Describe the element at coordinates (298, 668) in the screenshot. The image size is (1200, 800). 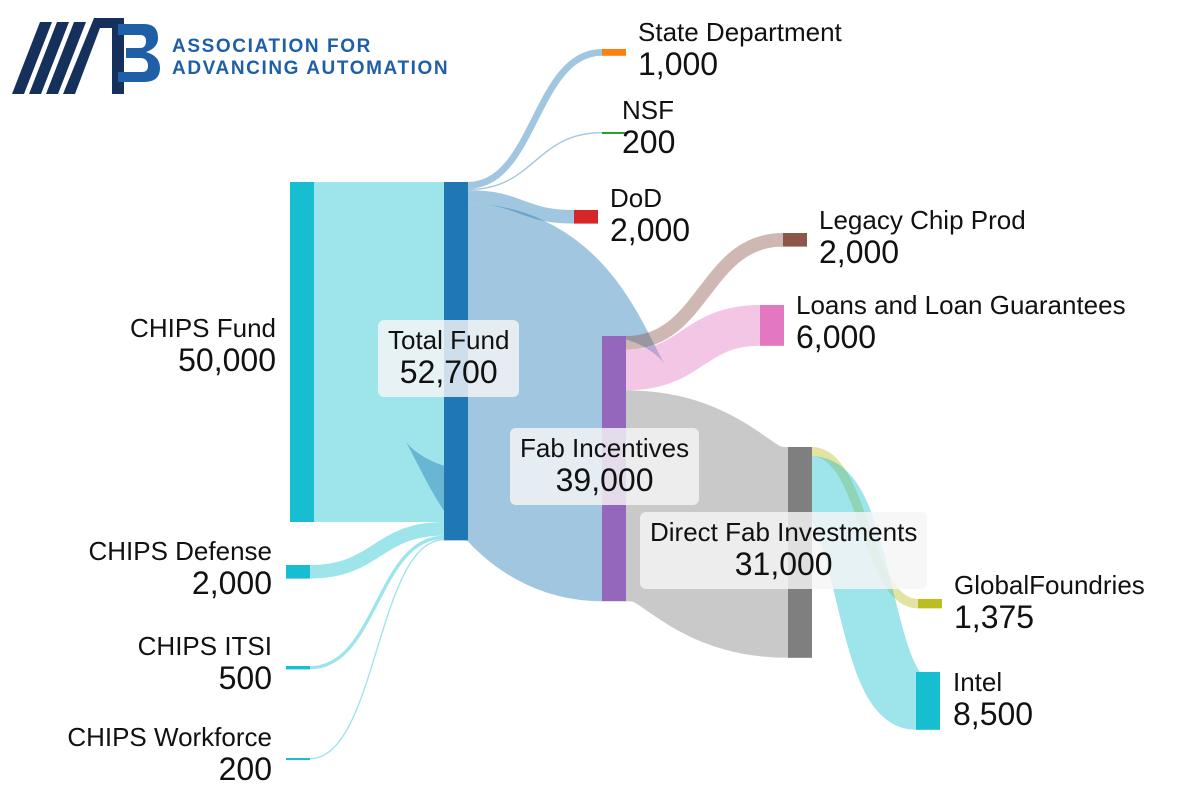
I see `sankey-node-chips-itsi` at that location.